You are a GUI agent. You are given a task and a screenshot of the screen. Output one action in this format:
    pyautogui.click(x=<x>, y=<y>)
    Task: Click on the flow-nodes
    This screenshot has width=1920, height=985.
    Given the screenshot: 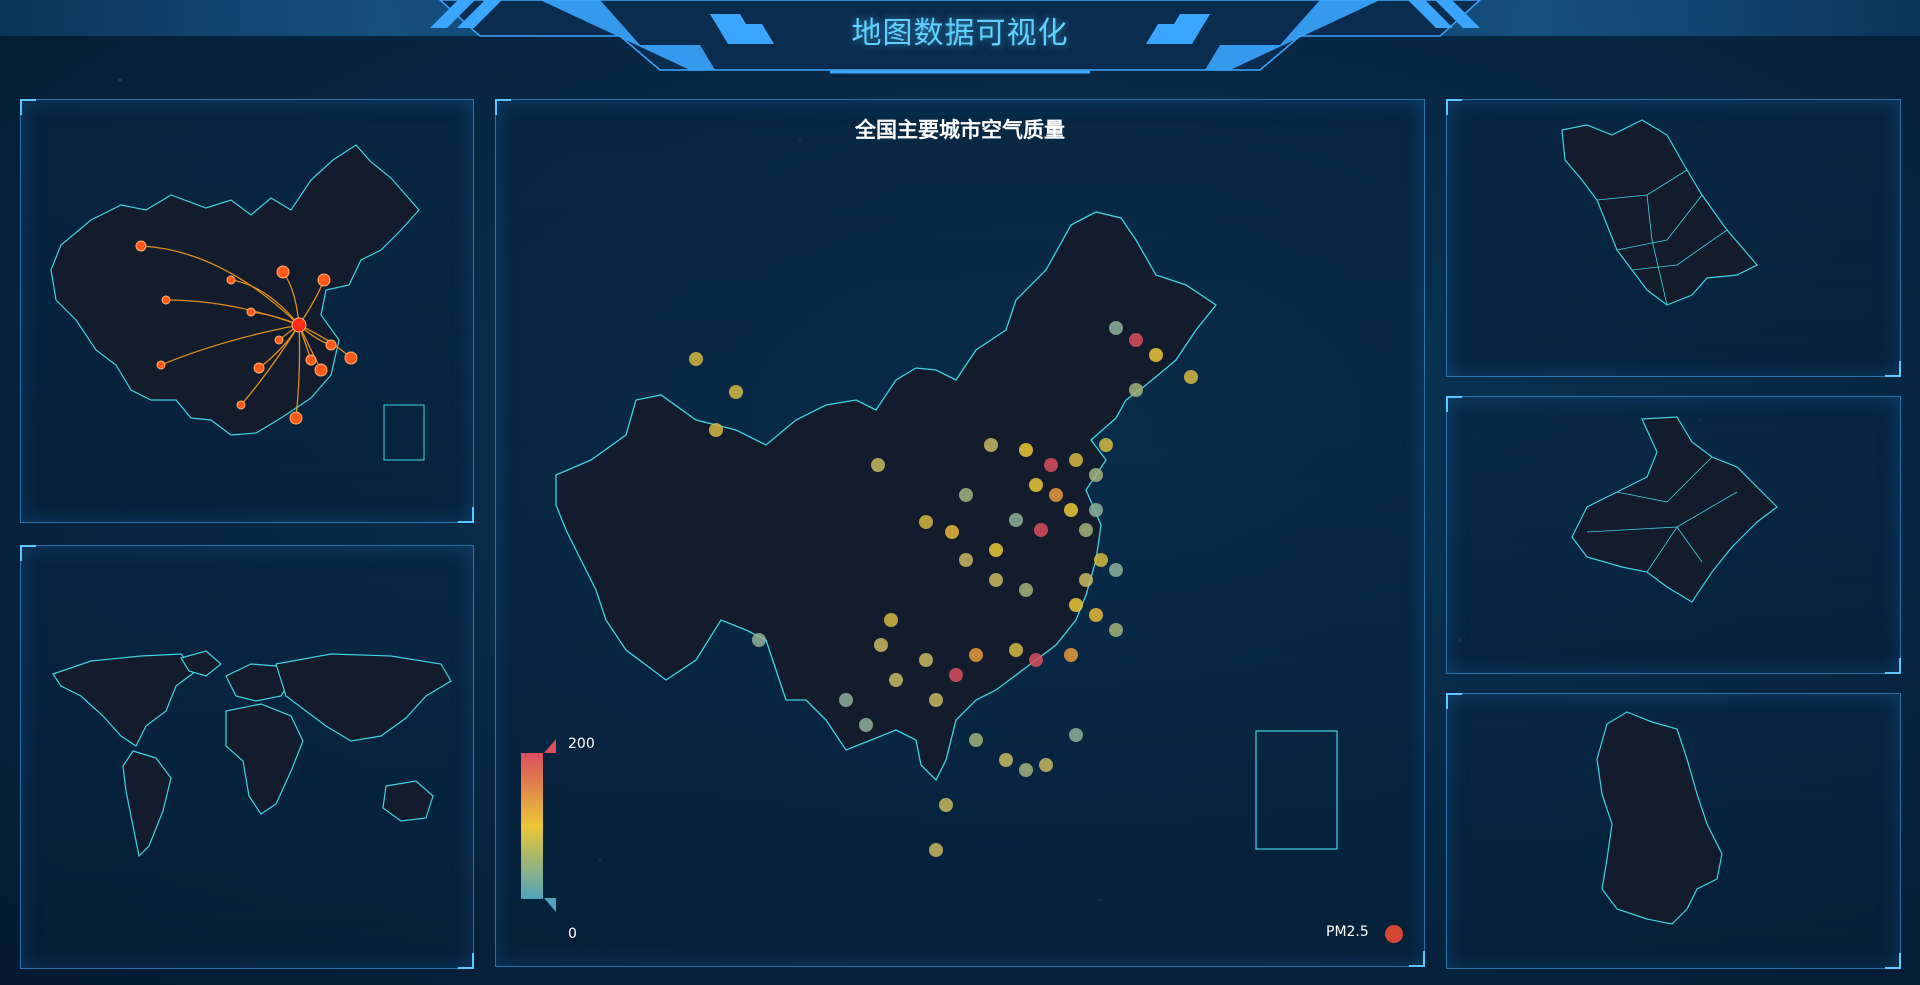 What is the action you would take?
    pyautogui.click(x=246, y=332)
    